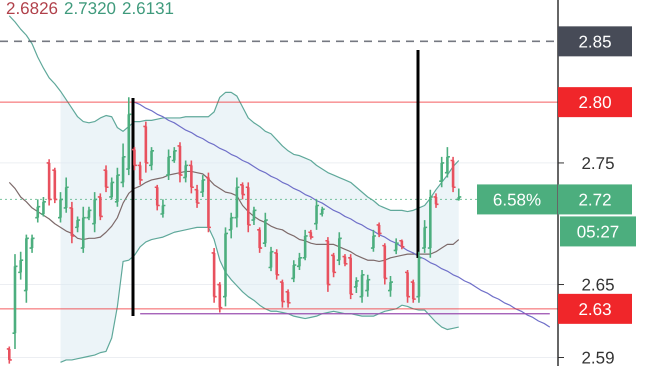  I want to click on y-tick-label: 2.65, so click(598, 284).